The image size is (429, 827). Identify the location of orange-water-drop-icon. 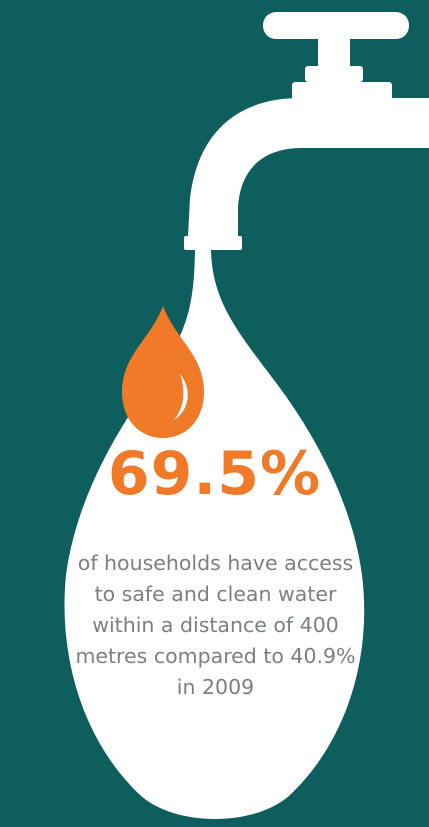
(163, 372).